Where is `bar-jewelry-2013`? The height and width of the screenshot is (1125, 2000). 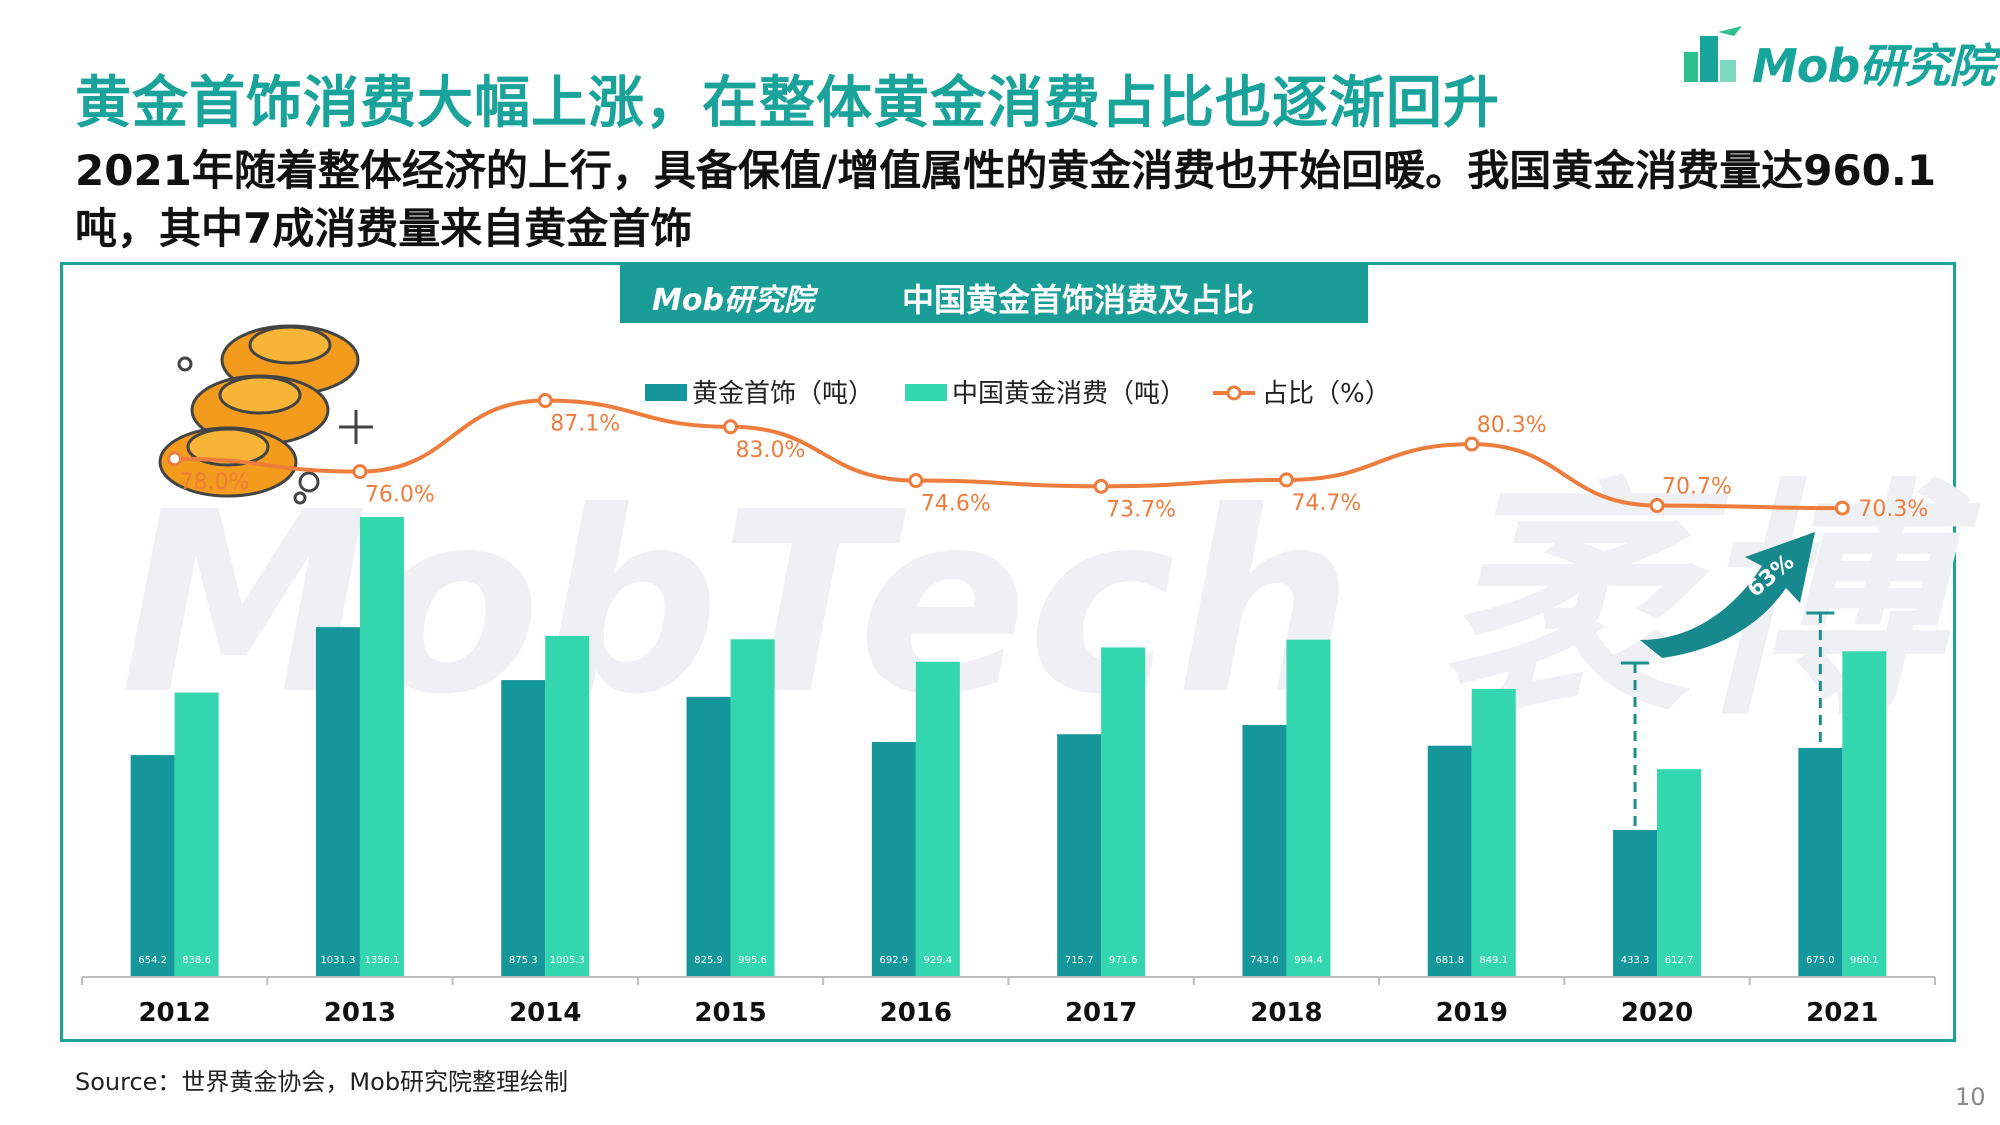 bar-jewelry-2013 is located at coordinates (337, 802).